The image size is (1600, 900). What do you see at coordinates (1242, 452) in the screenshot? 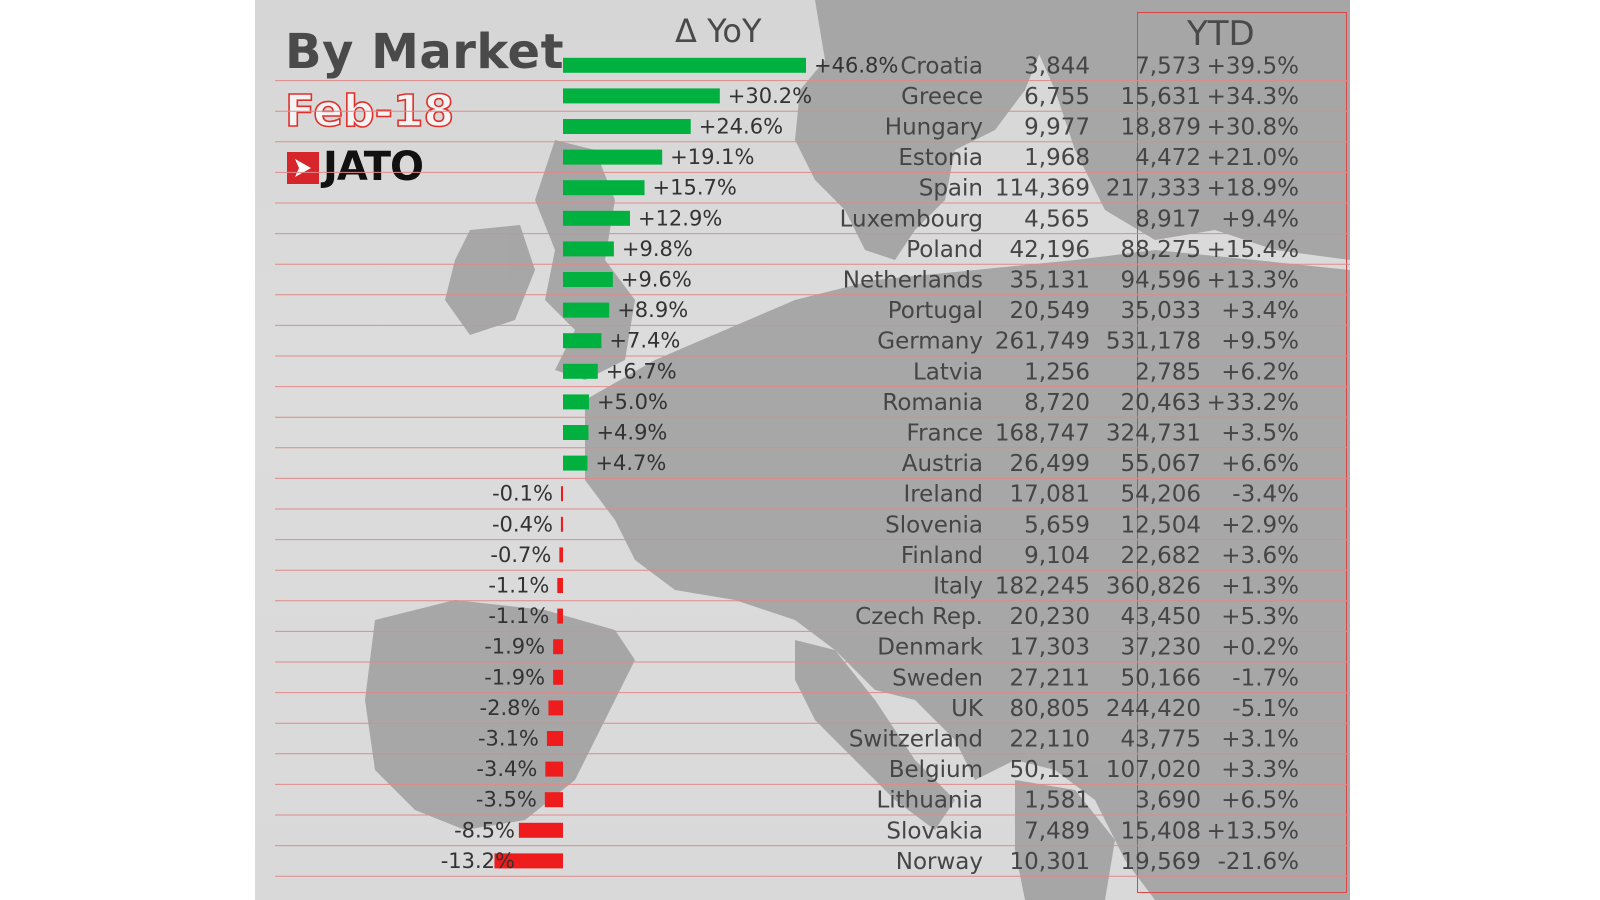
I see `ytd-column-frame` at bounding box center [1242, 452].